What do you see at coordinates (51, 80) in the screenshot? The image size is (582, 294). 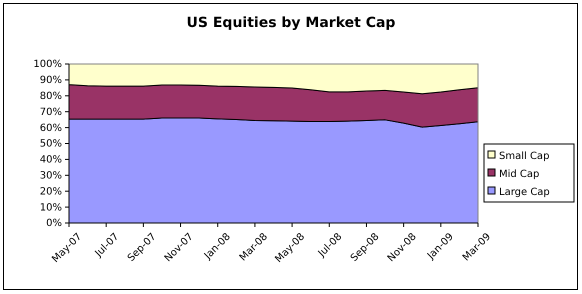 I see `y-tick-label: 90%` at bounding box center [51, 80].